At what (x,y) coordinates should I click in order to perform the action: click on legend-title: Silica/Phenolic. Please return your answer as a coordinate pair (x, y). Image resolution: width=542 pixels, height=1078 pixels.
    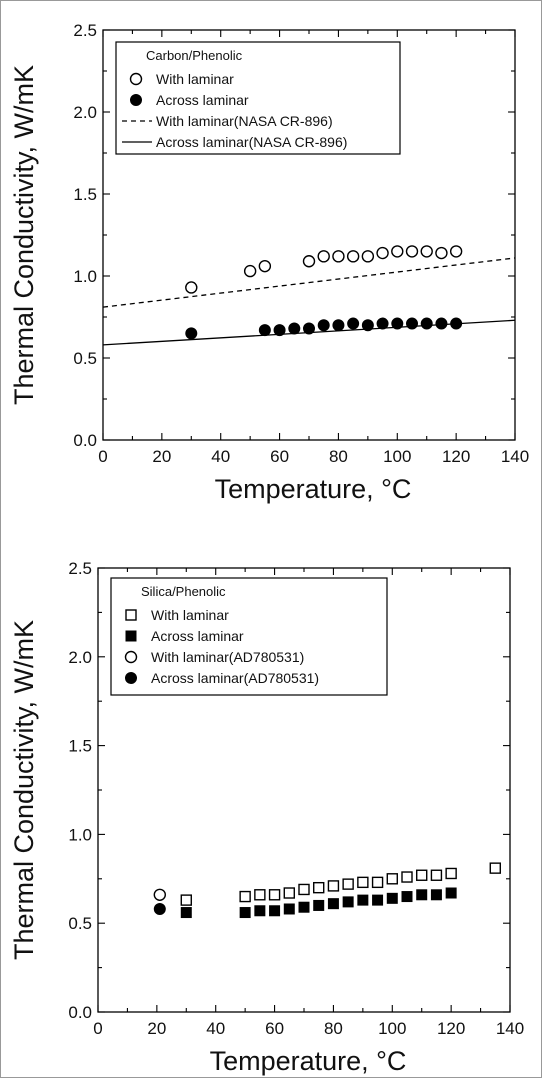
    Looking at the image, I should click on (183, 591).